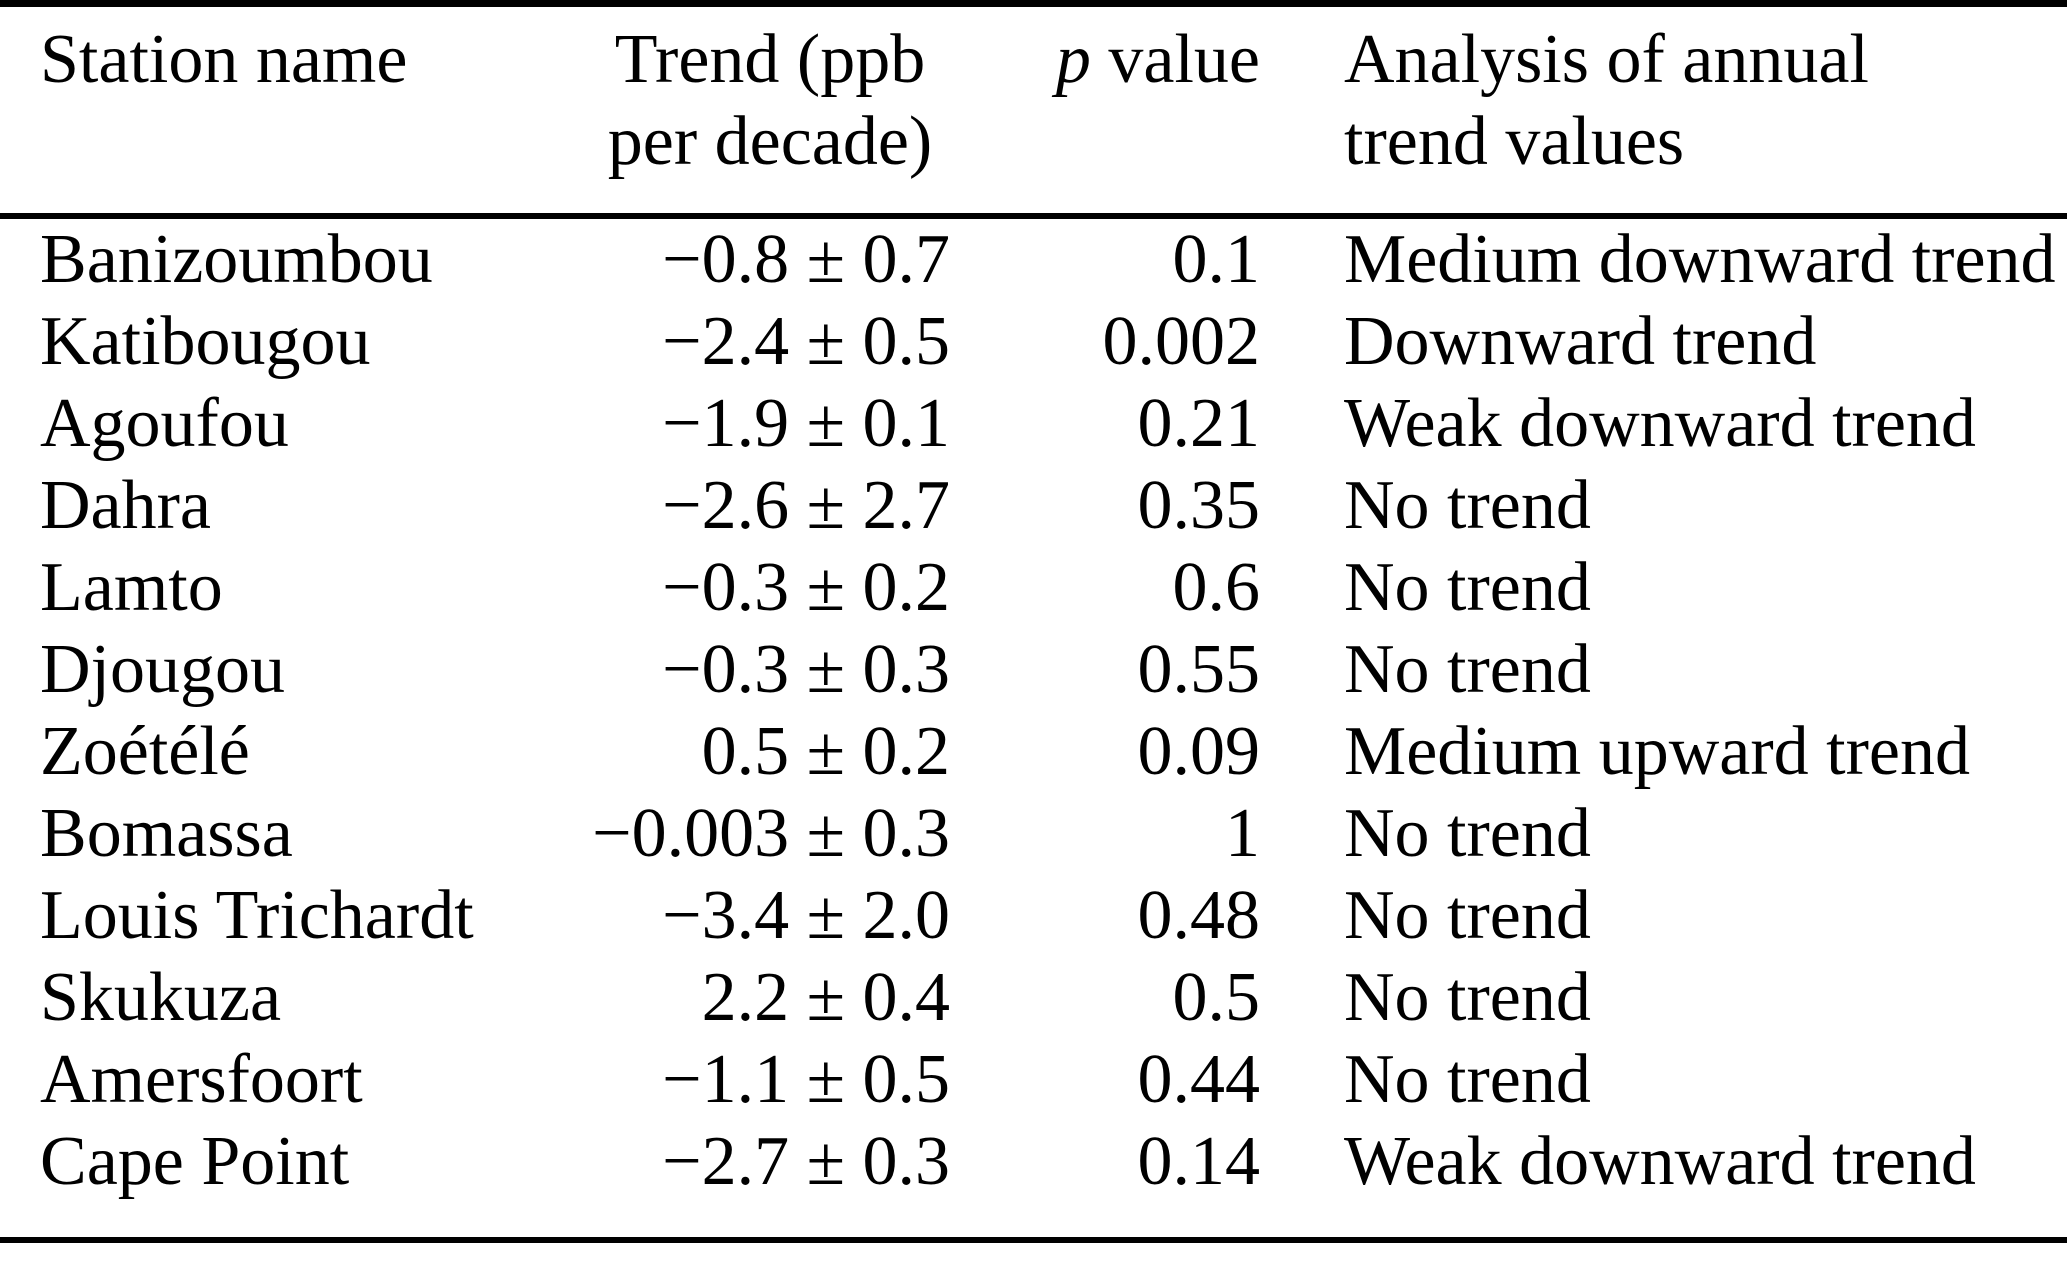  What do you see at coordinates (806, 423) in the screenshot?
I see `trend-cell: −1.9 ± 0.1` at bounding box center [806, 423].